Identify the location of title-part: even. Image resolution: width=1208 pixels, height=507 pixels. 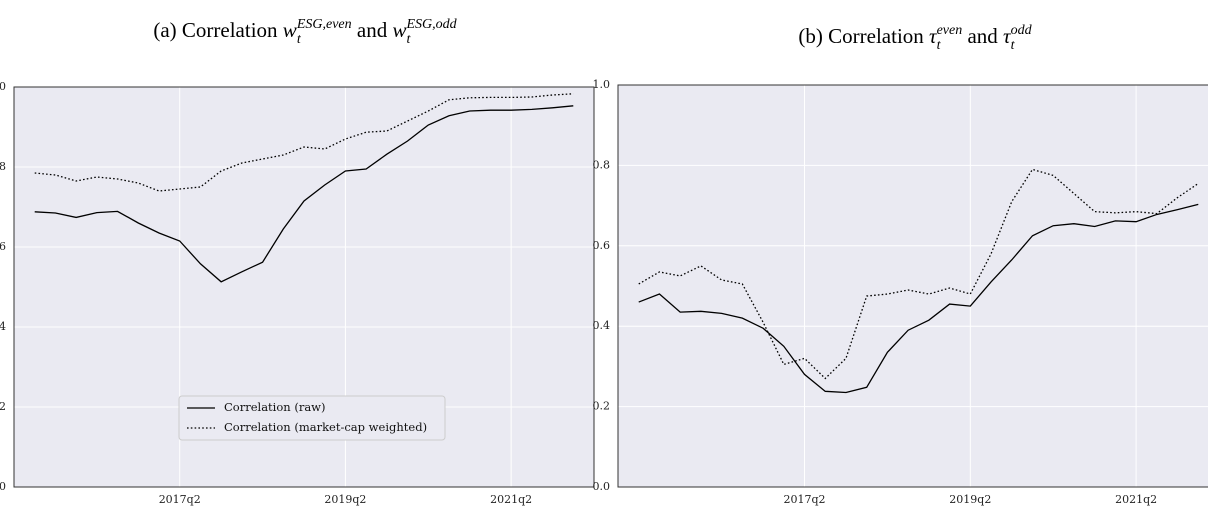
(950, 30).